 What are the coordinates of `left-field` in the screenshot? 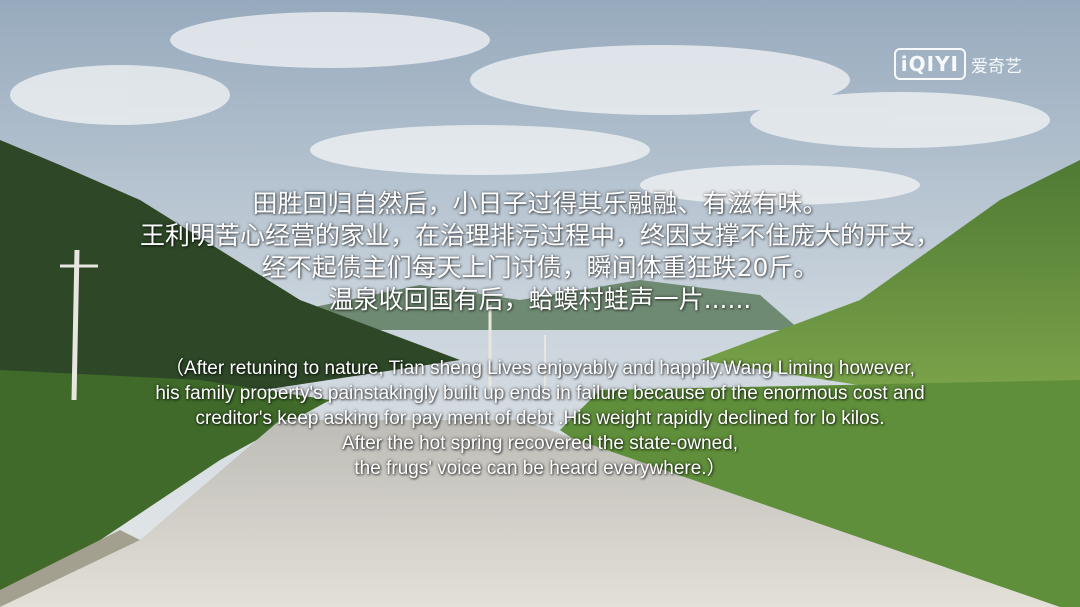 It's located at (165, 488).